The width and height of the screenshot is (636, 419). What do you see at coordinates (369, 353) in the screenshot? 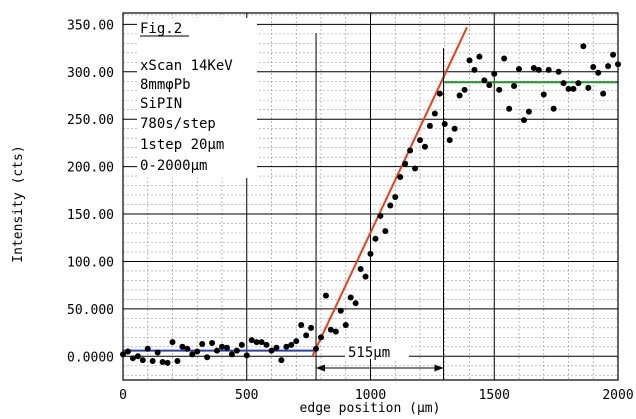
I see `dimension-label: 515μm` at bounding box center [369, 353].